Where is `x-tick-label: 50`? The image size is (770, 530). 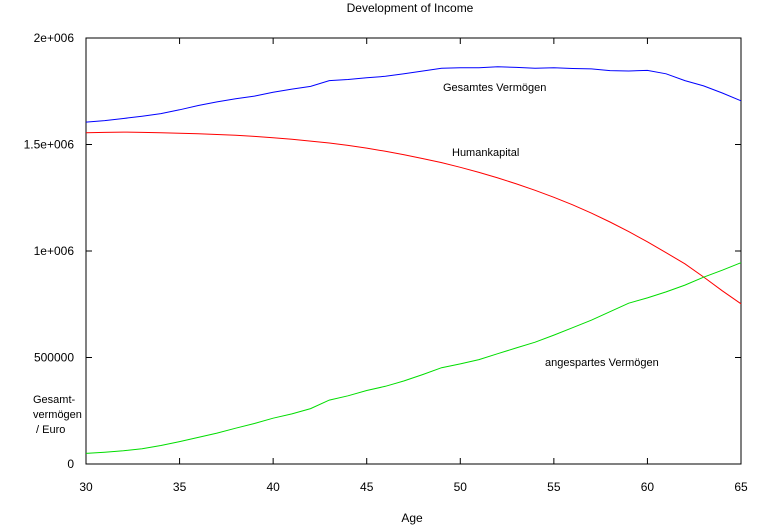 x-tick-label: 50 is located at coordinates (461, 487).